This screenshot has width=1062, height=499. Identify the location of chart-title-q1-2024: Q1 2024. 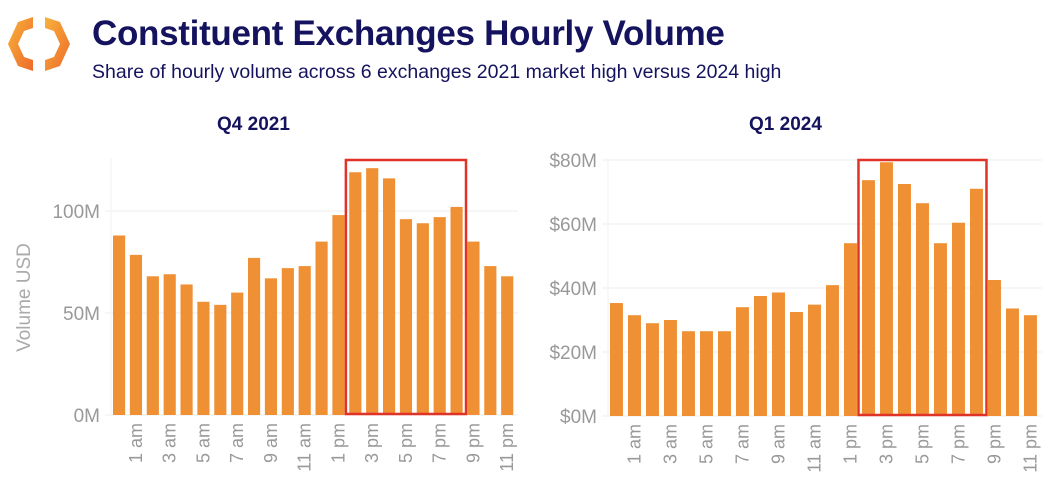
(785, 124).